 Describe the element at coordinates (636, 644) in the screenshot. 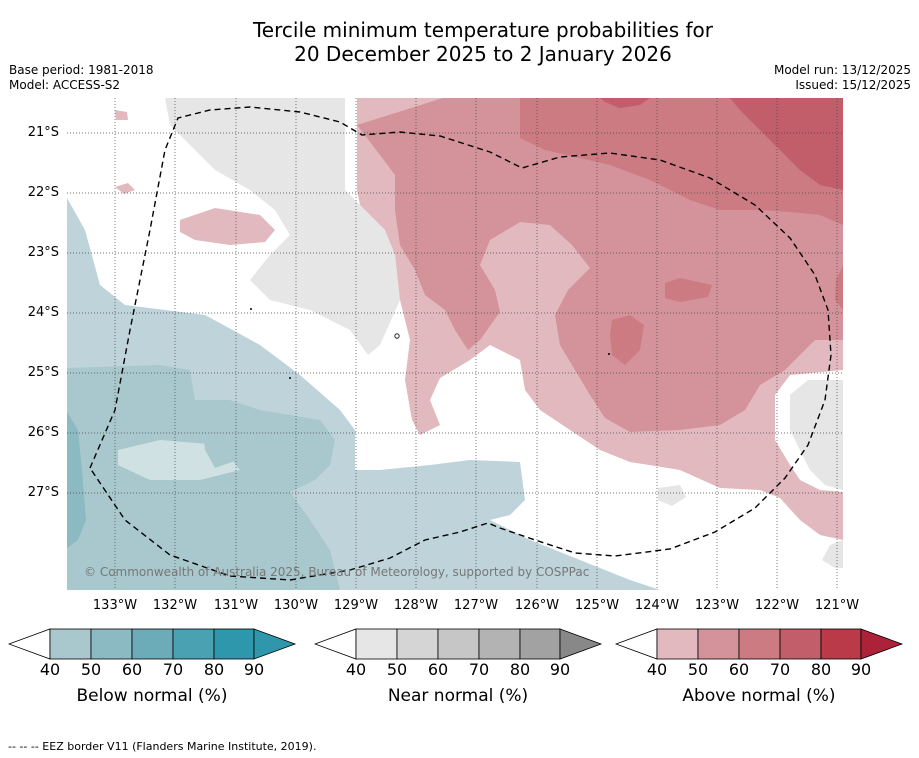

I see `above-normal-under-arrow` at that location.